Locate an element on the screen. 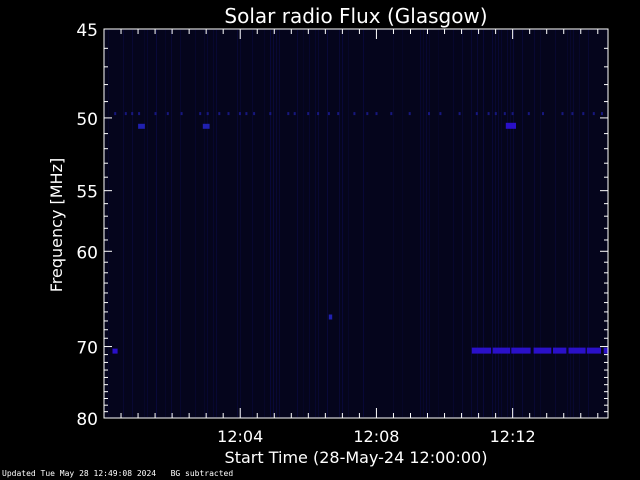  updated-timestamp: Updated Tue May 28 12:49:08 2024 is located at coordinates (79, 473).